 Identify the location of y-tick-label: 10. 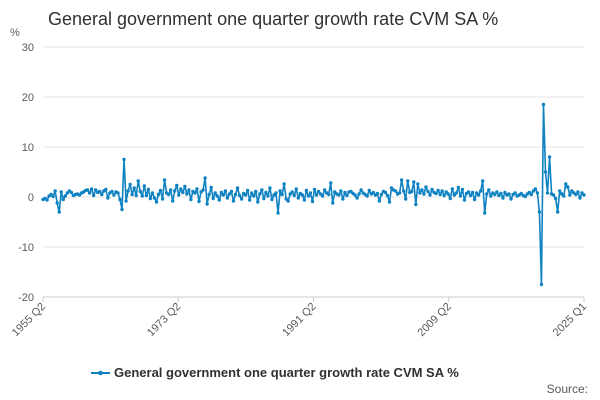
(28, 148).